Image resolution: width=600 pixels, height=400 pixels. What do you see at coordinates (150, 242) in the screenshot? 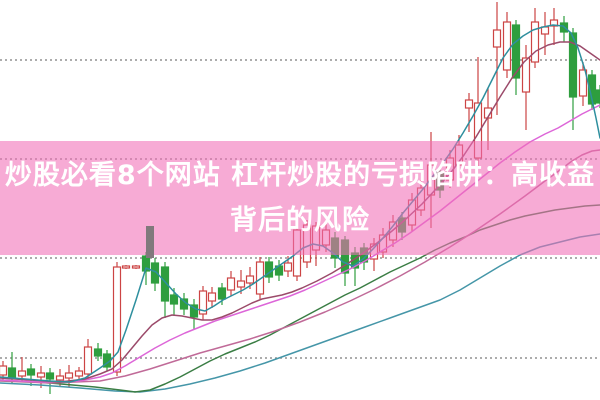
I see `watermark-bar` at bounding box center [150, 242].